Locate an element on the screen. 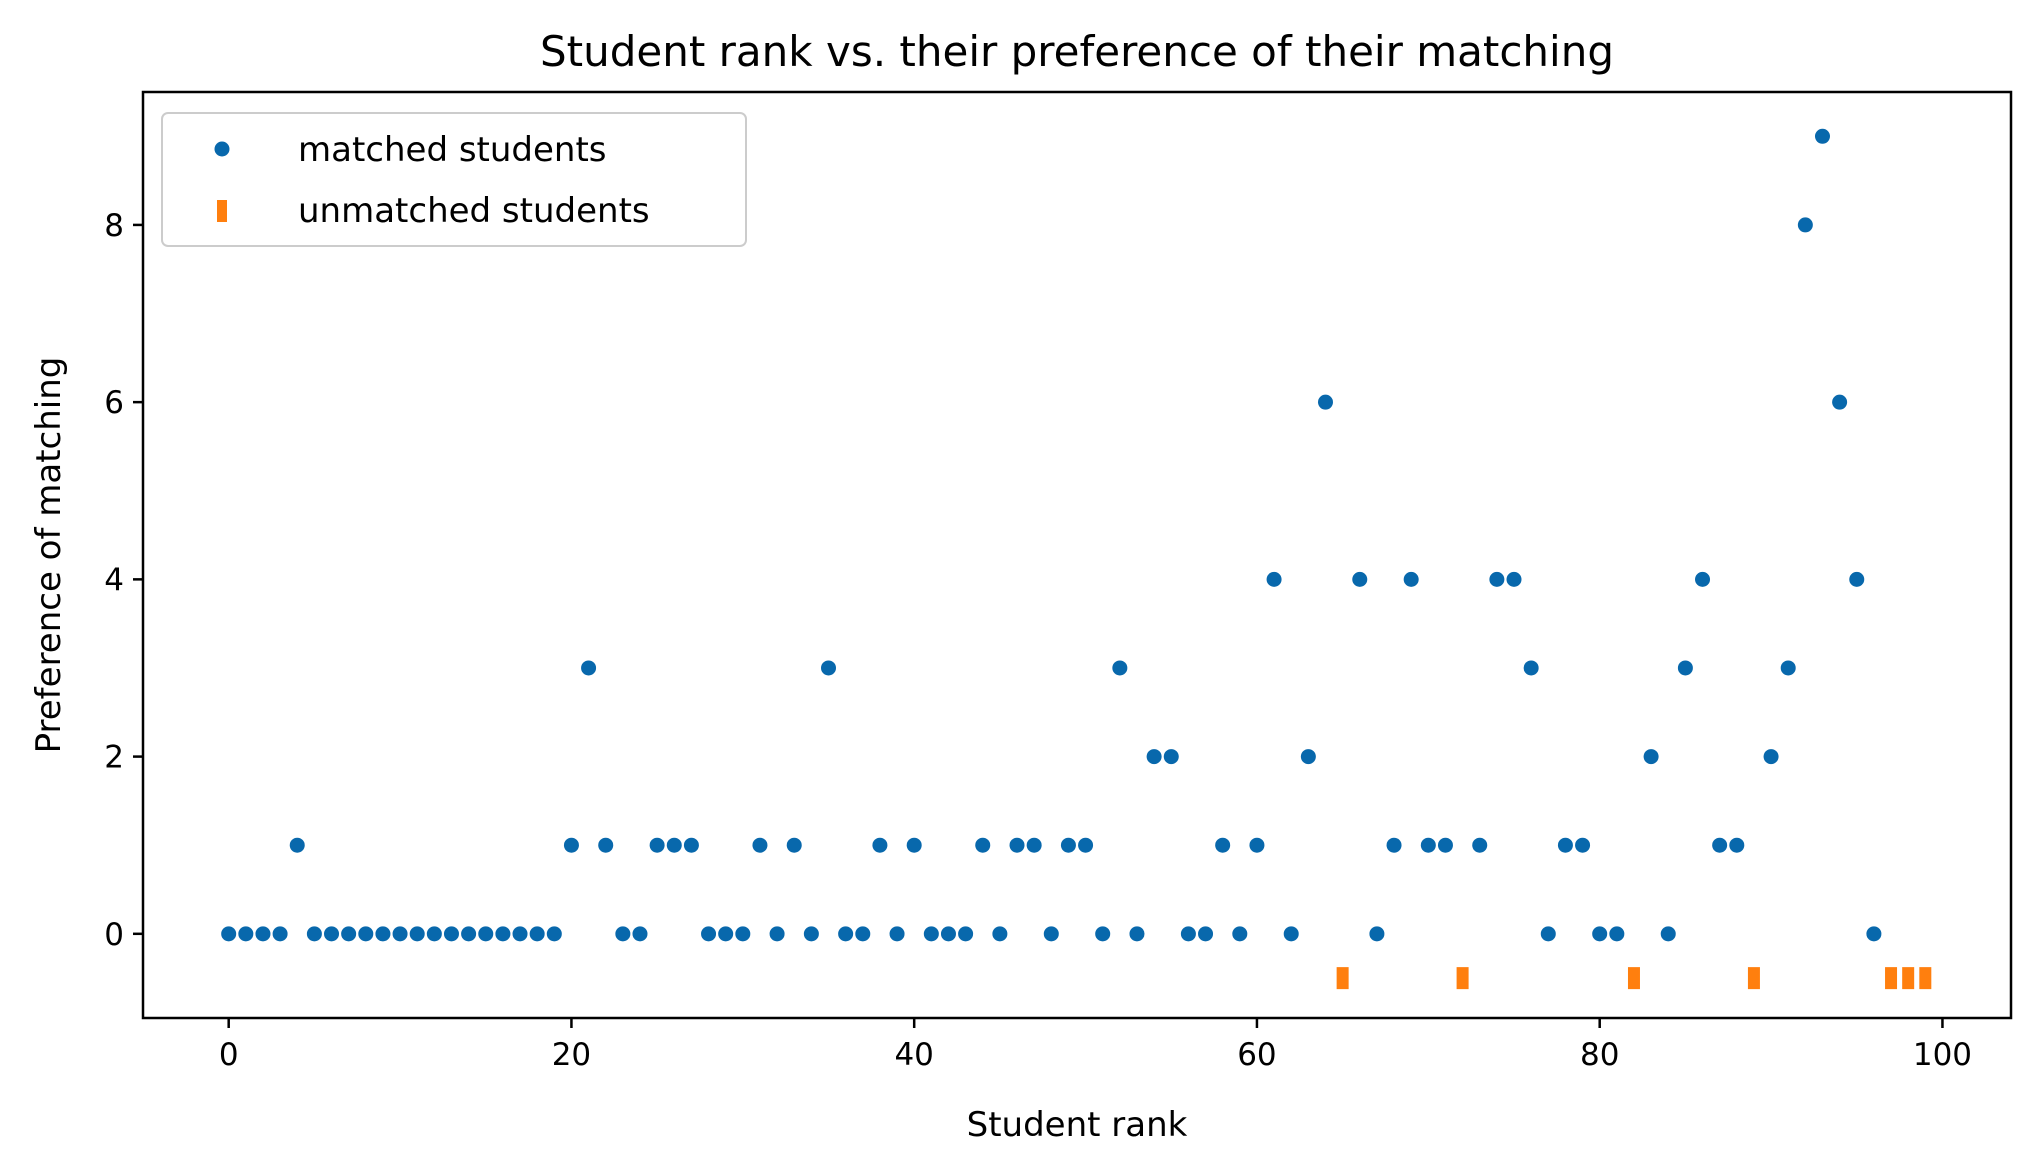  y-tick-label: 4 is located at coordinates (114, 580).